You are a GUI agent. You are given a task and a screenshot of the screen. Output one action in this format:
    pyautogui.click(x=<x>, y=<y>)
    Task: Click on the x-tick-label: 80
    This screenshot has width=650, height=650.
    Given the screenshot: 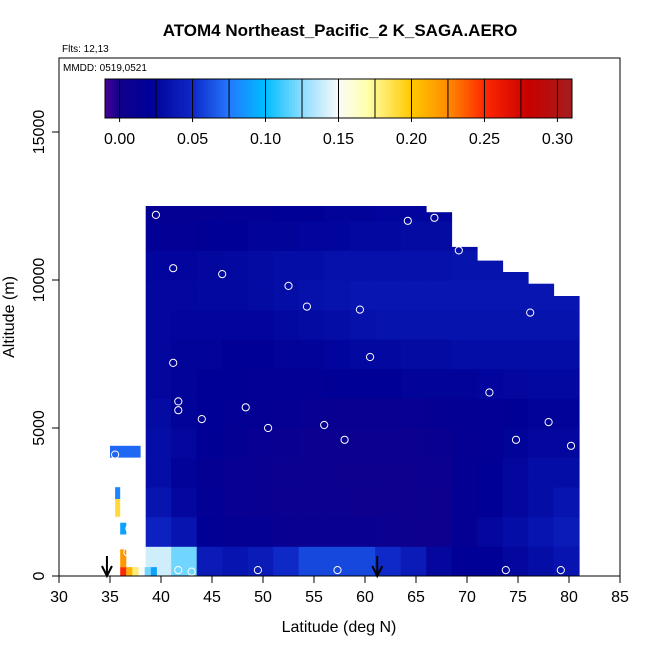 What is the action you would take?
    pyautogui.click(x=569, y=597)
    